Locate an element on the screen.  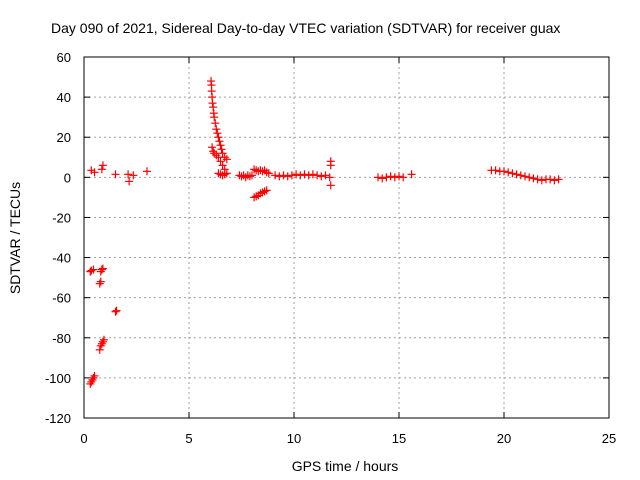
x-tick-label: 15 is located at coordinates (399, 438).